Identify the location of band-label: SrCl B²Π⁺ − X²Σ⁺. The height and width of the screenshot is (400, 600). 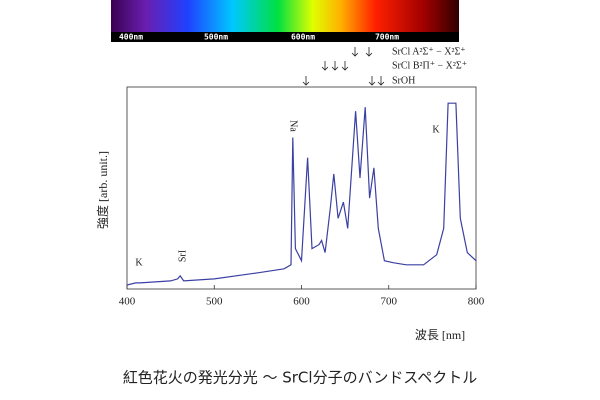
(429, 65).